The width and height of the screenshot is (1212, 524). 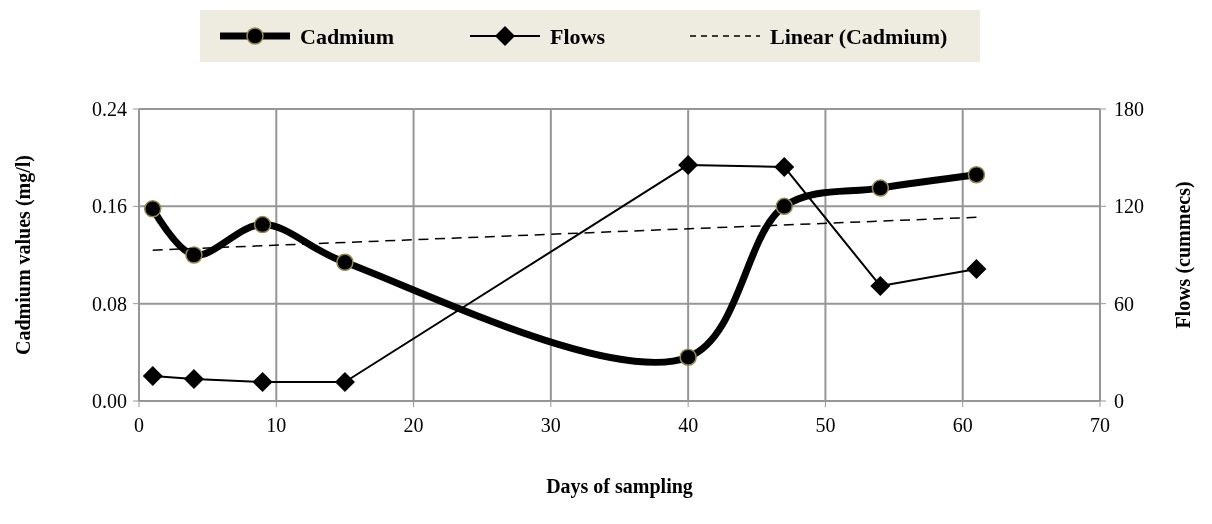 What do you see at coordinates (413, 425) in the screenshot?
I see `x-tick-label: 20` at bounding box center [413, 425].